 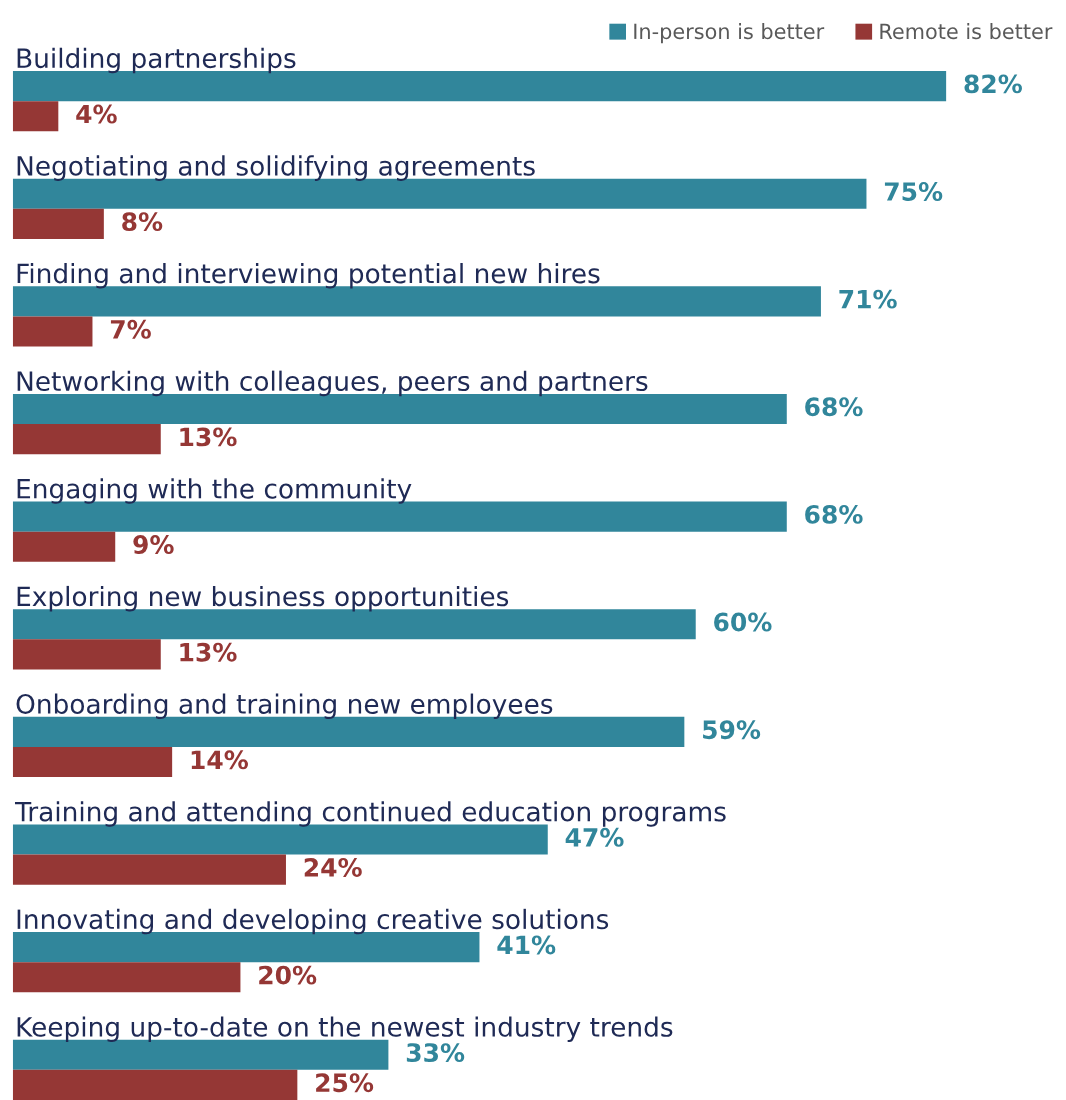 What do you see at coordinates (276, 168) in the screenshot?
I see `y-tick-label: Negotiating and solidifying agreements` at bounding box center [276, 168].